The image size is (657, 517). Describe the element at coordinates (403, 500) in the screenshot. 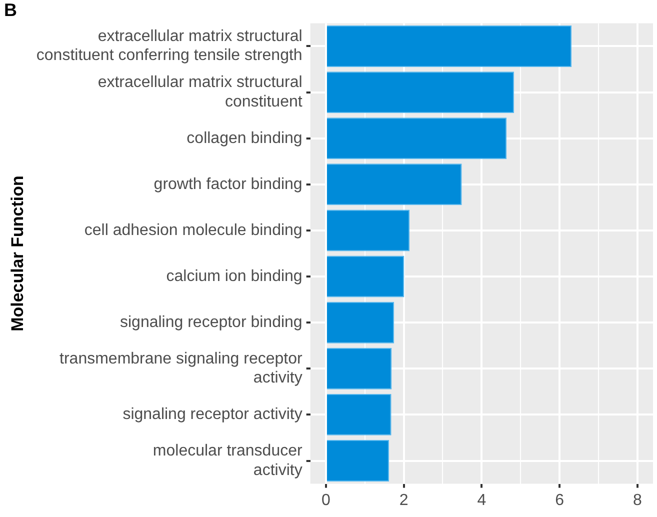

I see `x-tick-label: 2` at that location.